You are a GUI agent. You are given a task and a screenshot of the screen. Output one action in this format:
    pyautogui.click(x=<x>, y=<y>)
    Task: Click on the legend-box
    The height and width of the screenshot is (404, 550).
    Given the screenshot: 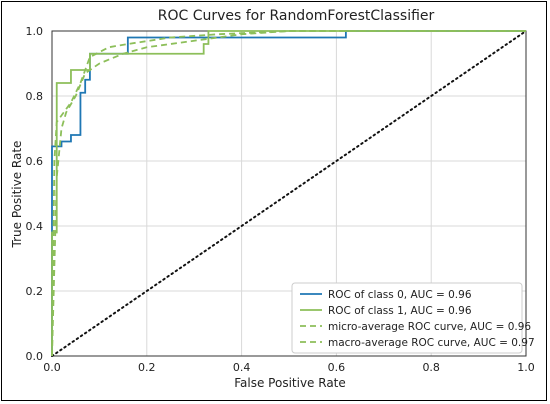 What is the action you would take?
    pyautogui.click(x=407, y=318)
    